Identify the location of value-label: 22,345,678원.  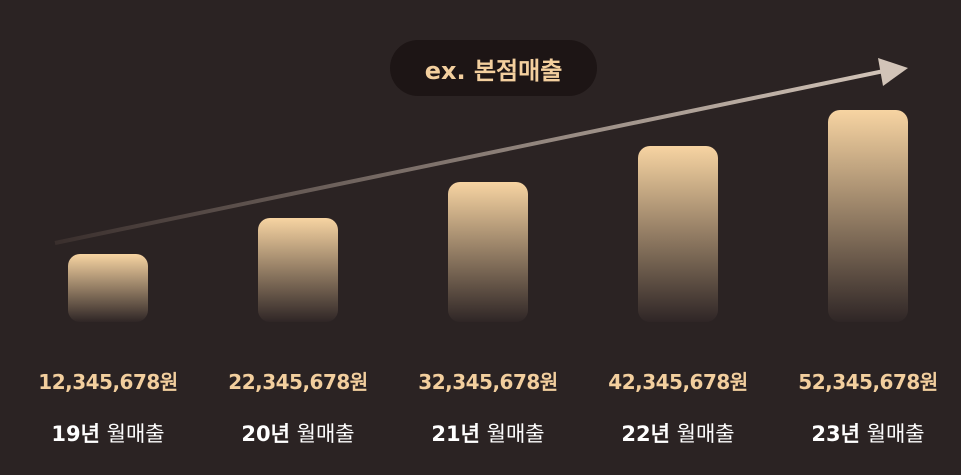
(298, 380).